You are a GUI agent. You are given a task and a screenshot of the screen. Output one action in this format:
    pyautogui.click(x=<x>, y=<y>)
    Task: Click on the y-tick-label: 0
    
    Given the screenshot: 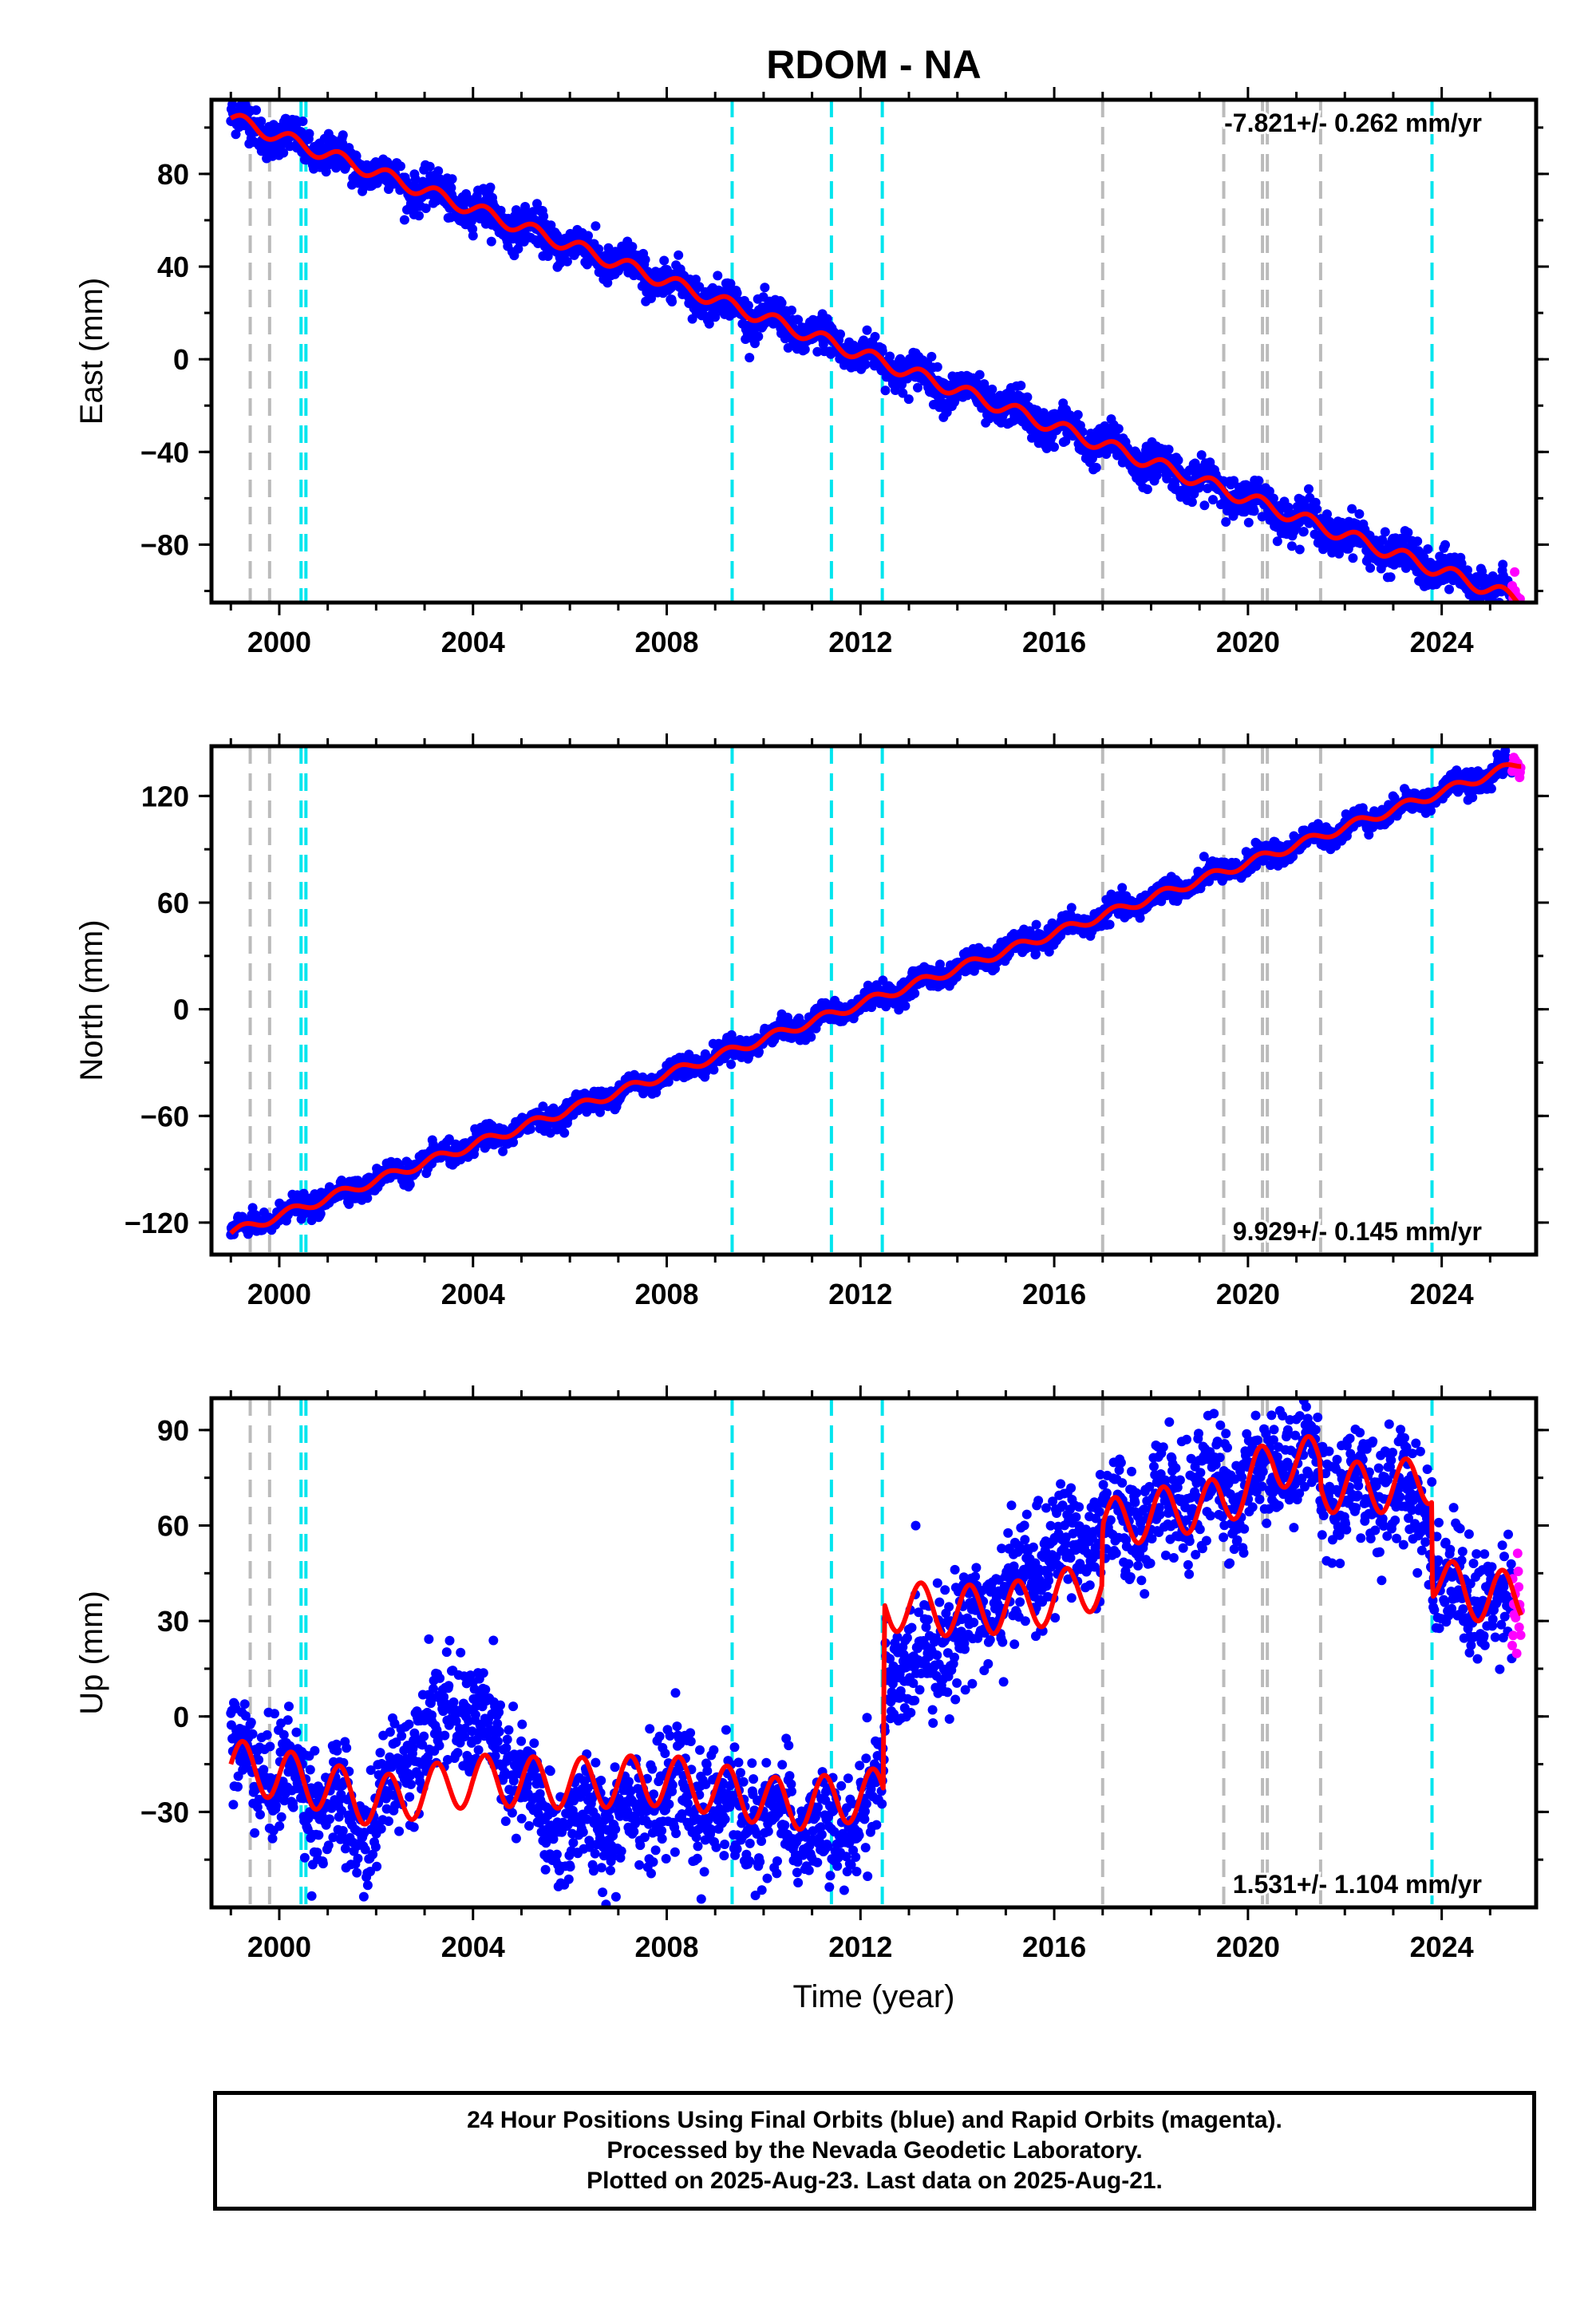 What is the action you would take?
    pyautogui.click(x=181, y=359)
    